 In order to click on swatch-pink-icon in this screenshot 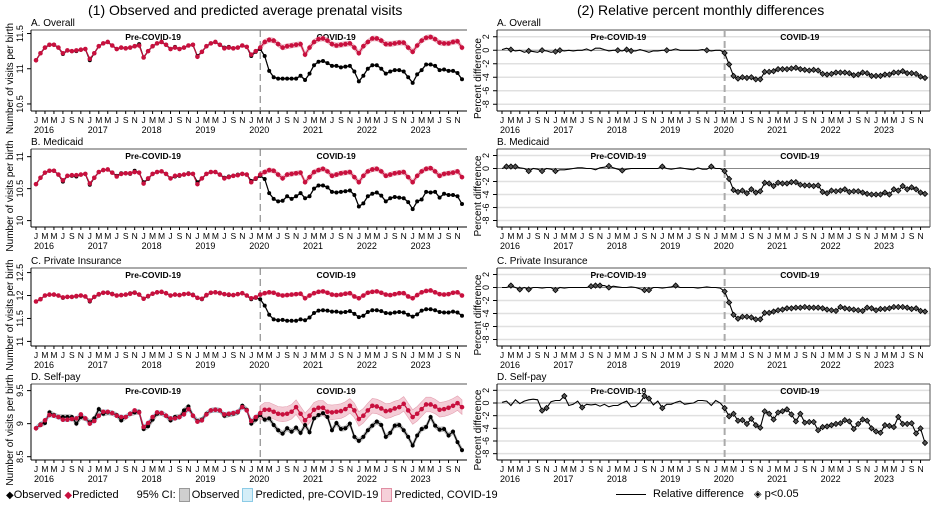, I will do `click(387, 495)`.